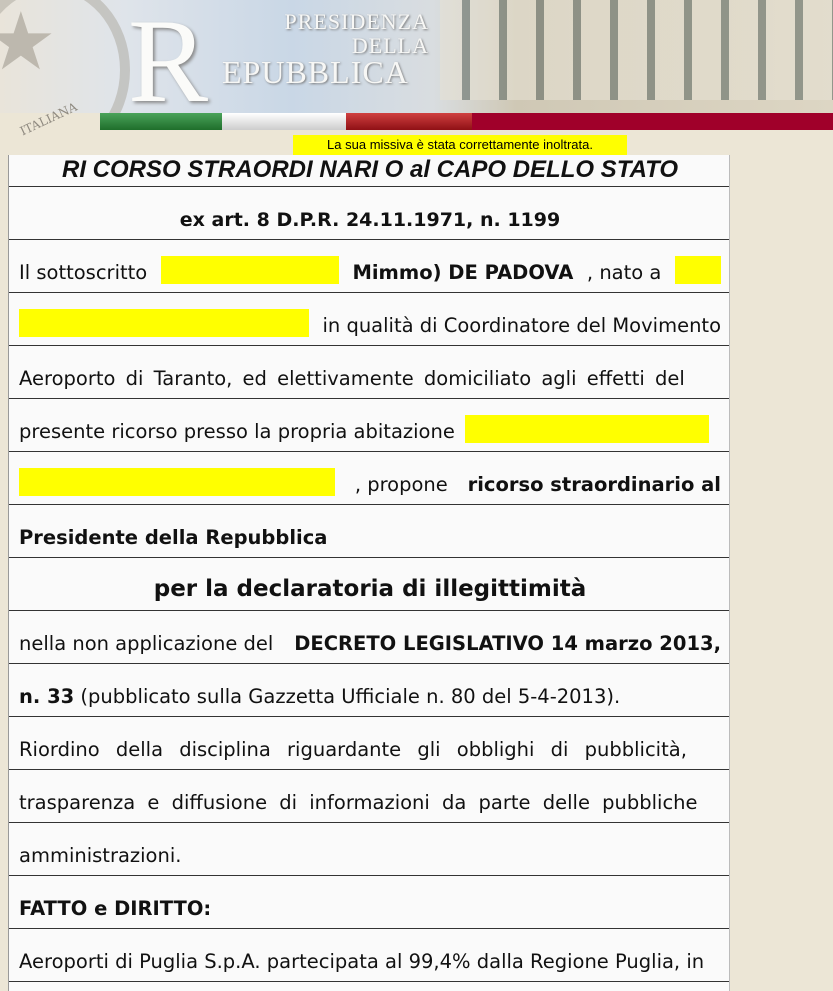  What do you see at coordinates (369, 531) in the screenshot?
I see `text-line: Presidente della Repubblica` at bounding box center [369, 531].